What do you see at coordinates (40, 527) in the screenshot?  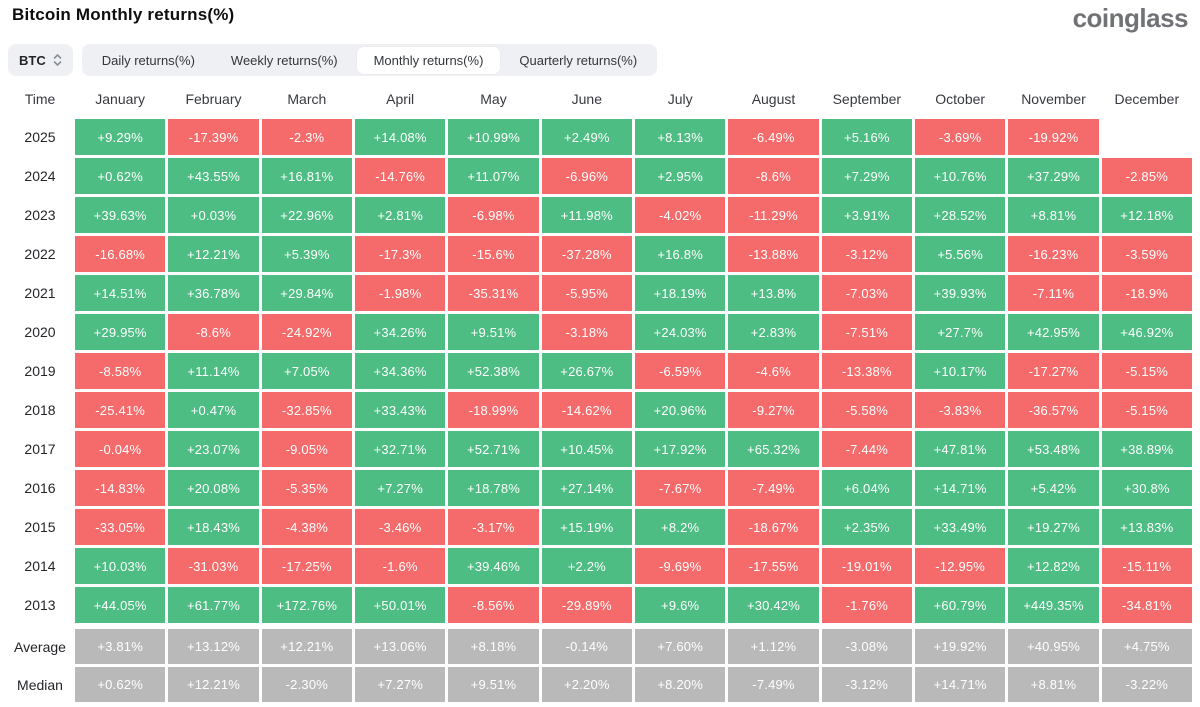 I see `row-label: 2015` at bounding box center [40, 527].